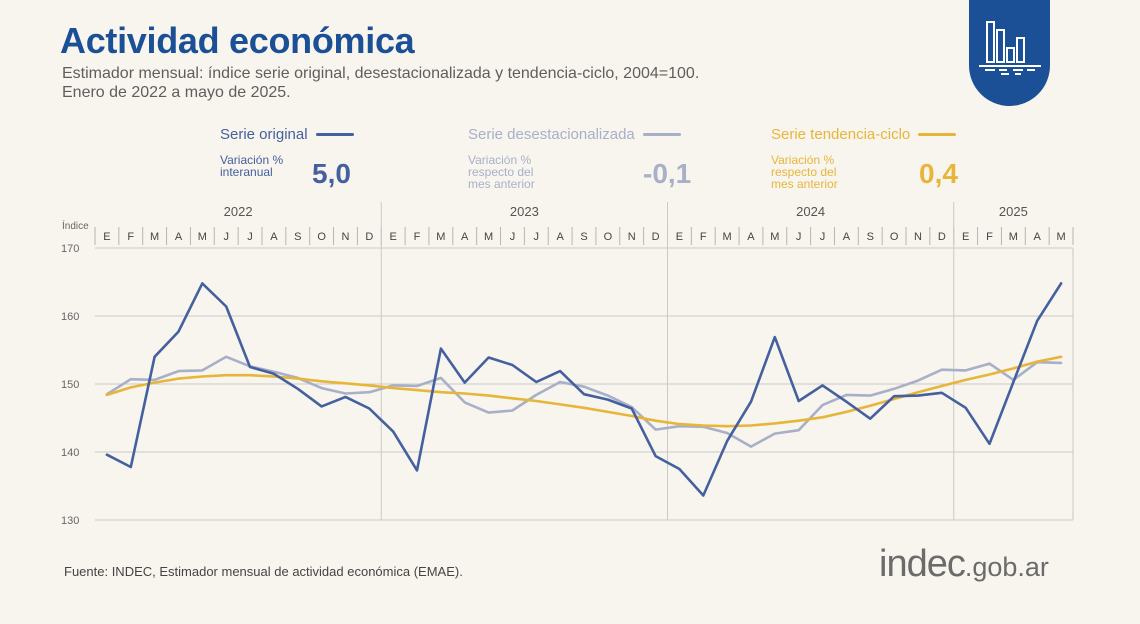 The height and width of the screenshot is (624, 1140). Describe the element at coordinates (667, 173) in the screenshot. I see `legend-desest-value: -0,1` at that location.